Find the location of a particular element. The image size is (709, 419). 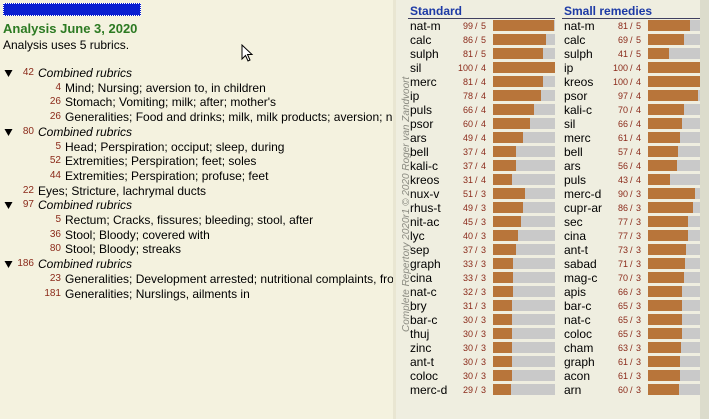

remedy-name: zinc is located at coordinates (421, 348).